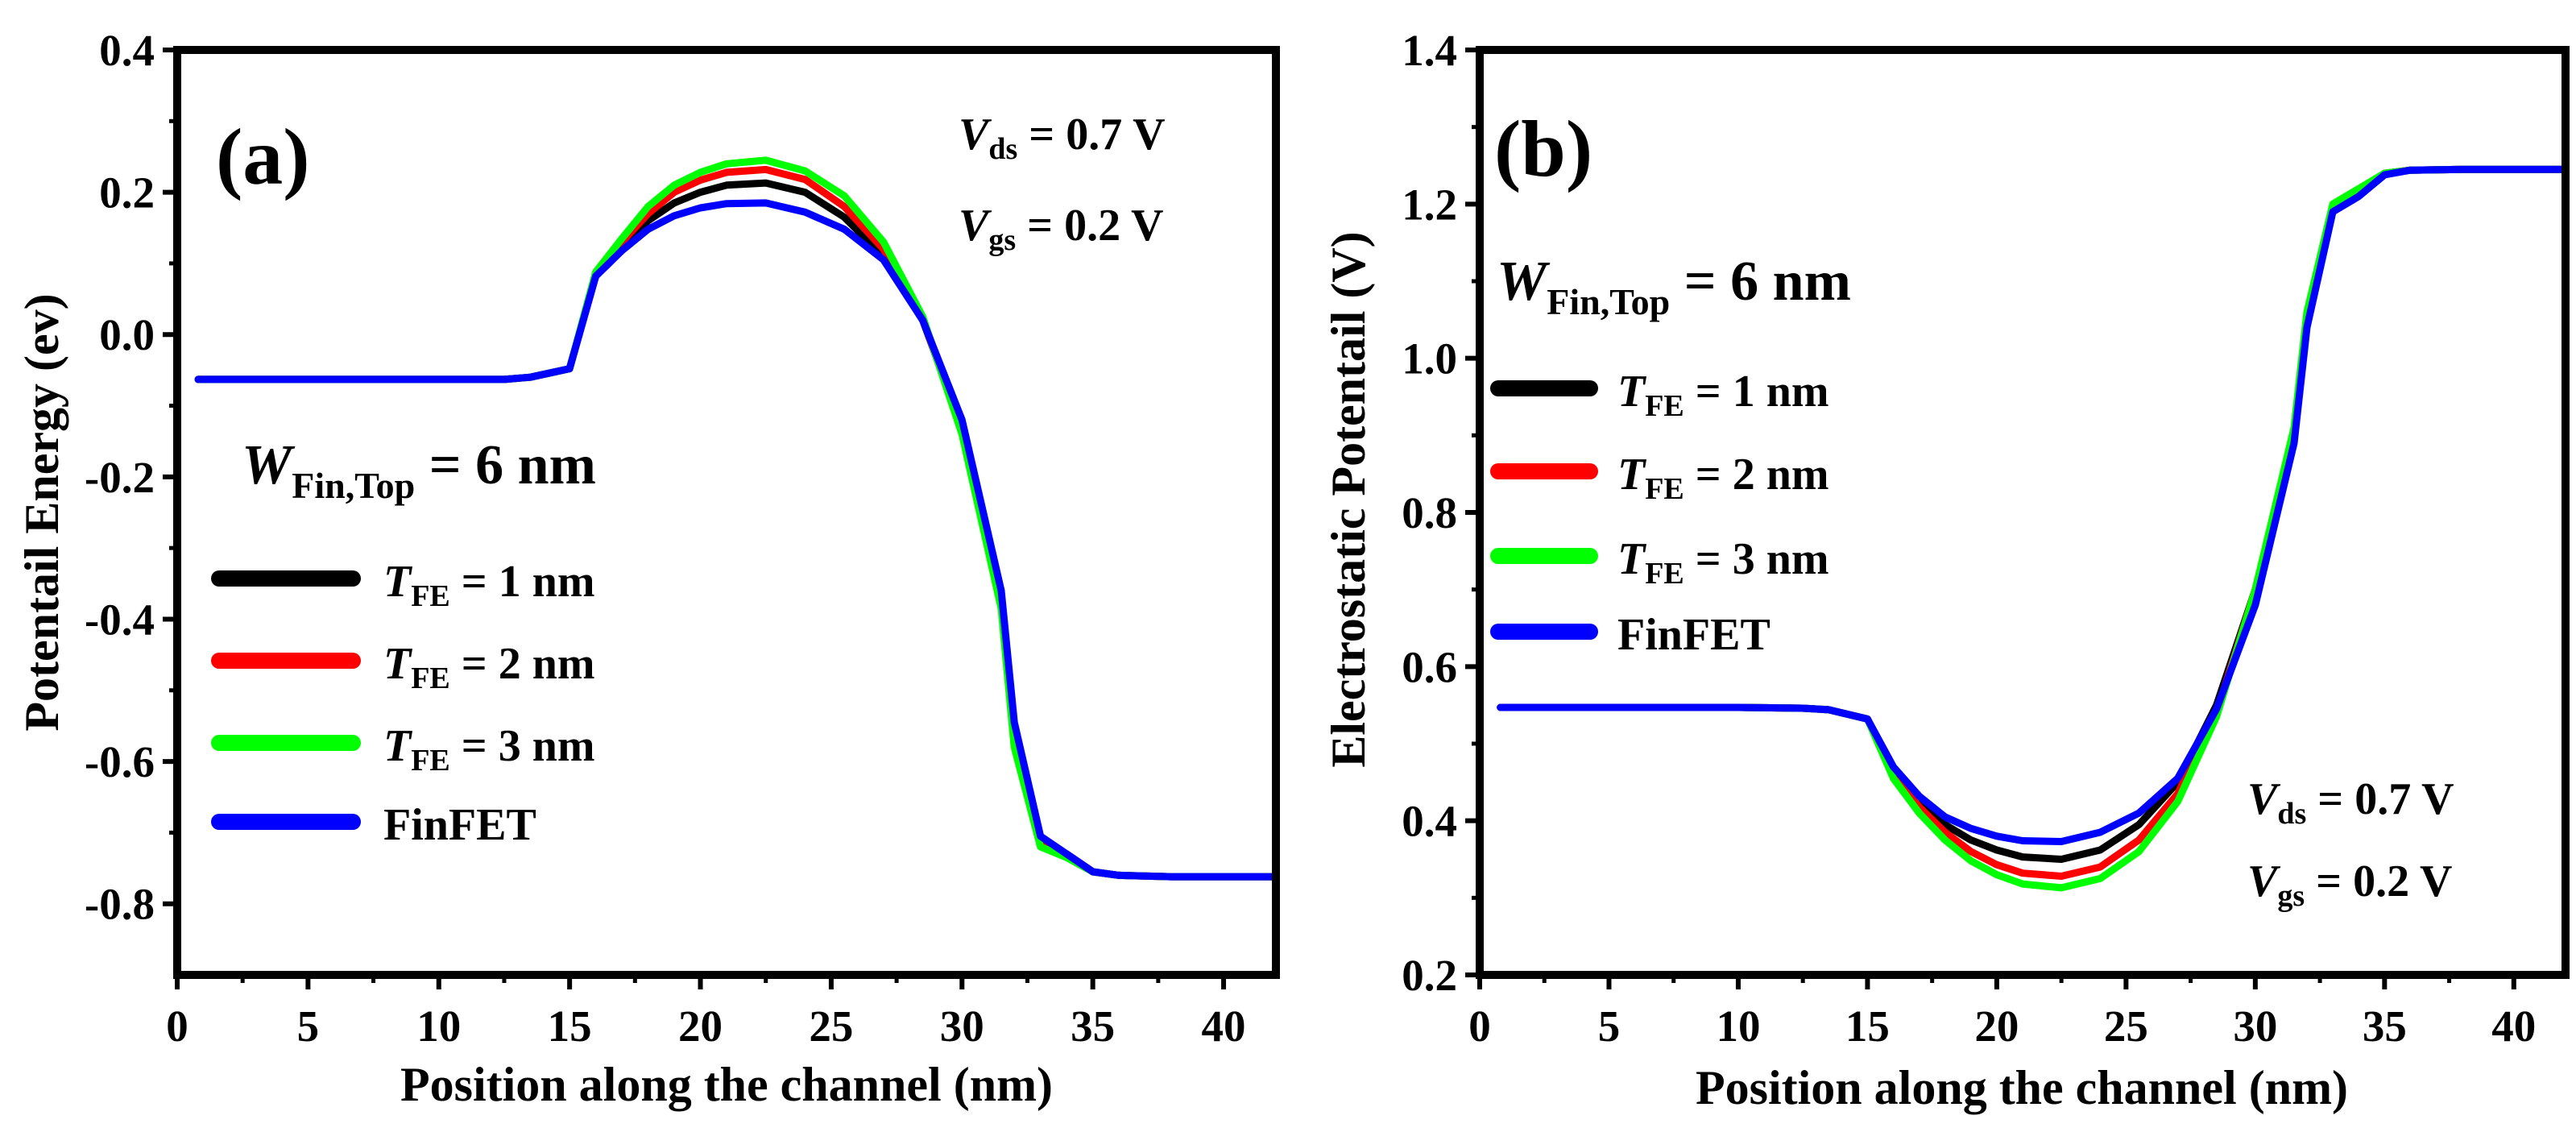 This screenshot has height=1128, width=2576. I want to click on wfin-label-a: WFin,Top = 6 nm, so click(419, 470).